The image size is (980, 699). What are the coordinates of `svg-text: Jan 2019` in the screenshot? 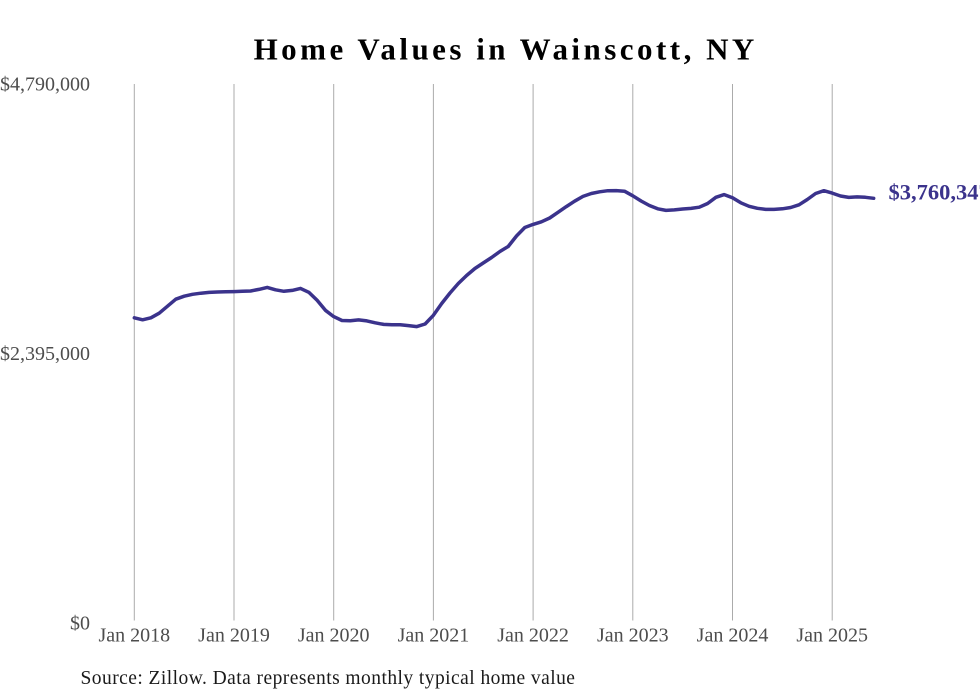 It's located at (234, 636).